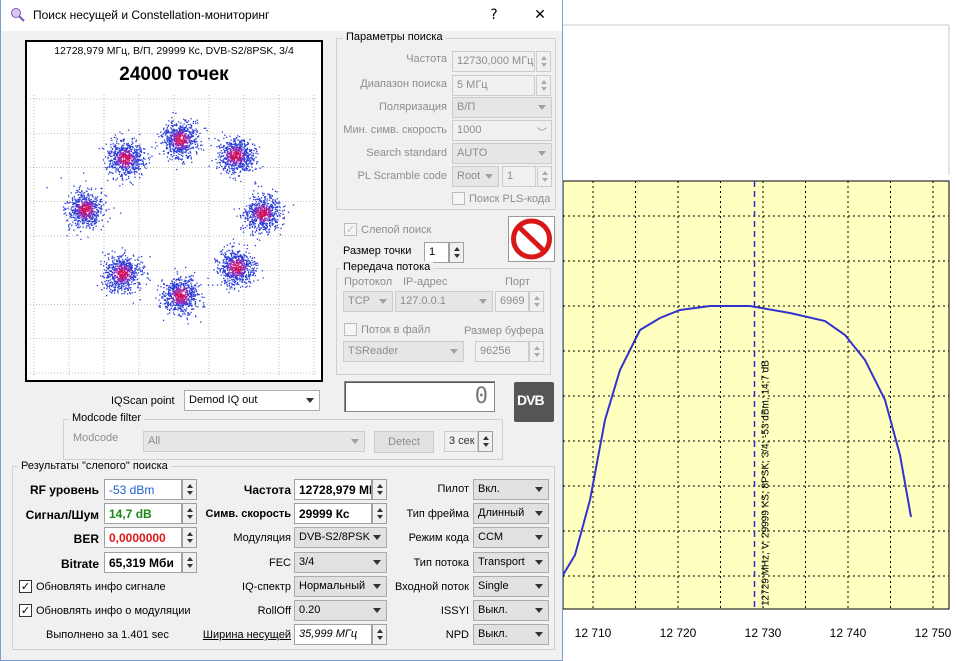 The height and width of the screenshot is (661, 956). Describe the element at coordinates (536, 351) in the screenshot. I see `buffer-size-spinner` at that location.